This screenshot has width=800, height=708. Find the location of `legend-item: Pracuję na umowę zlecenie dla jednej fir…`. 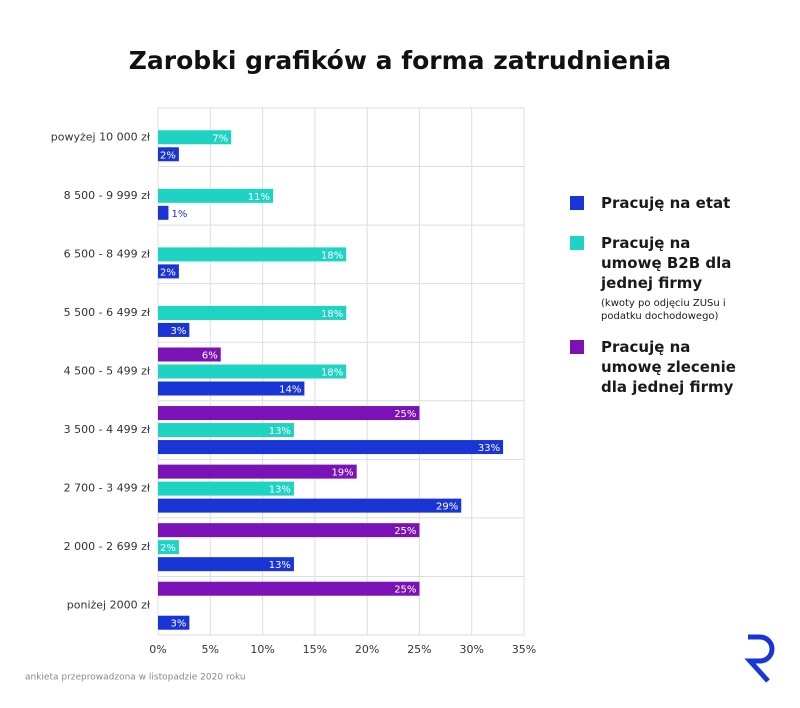

legend-item: Pracuję na umowę zlecenie dla jednej fir… is located at coordinates (660, 367).